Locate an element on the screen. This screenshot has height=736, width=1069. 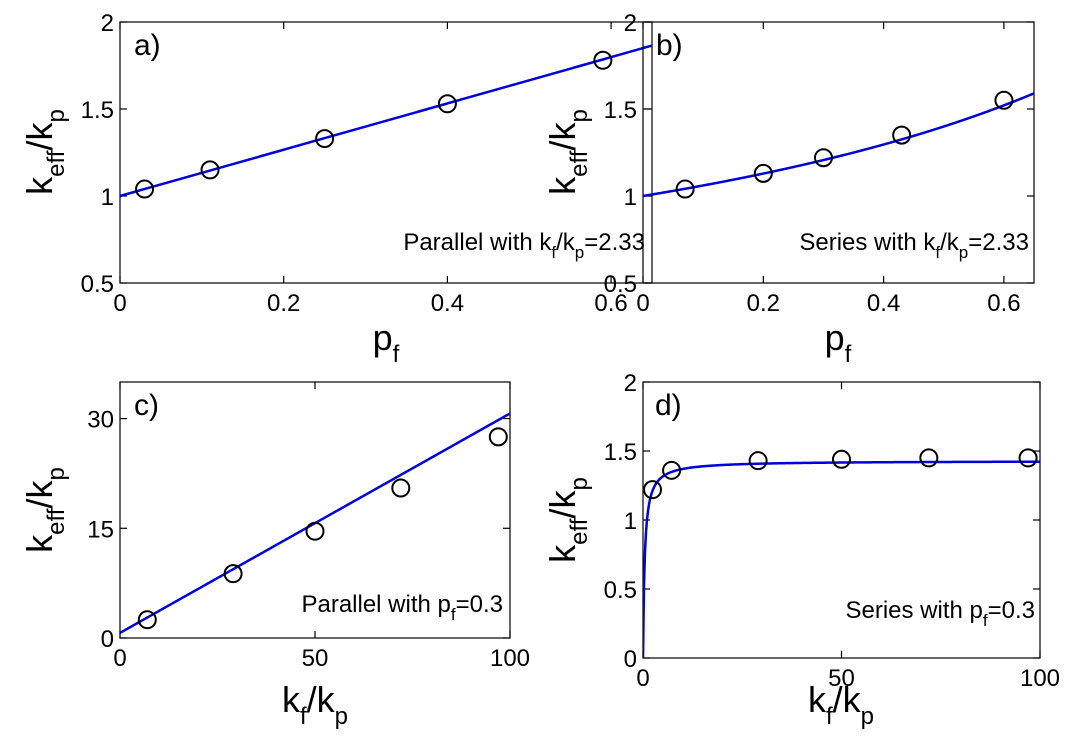
panel-label: c) is located at coordinates (146, 405).